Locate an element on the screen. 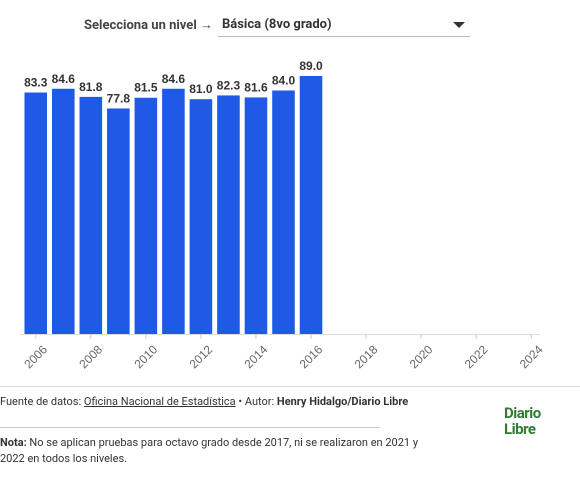 This screenshot has width=580, height=495. source-label: Fuente de datos: is located at coordinates (41, 401).